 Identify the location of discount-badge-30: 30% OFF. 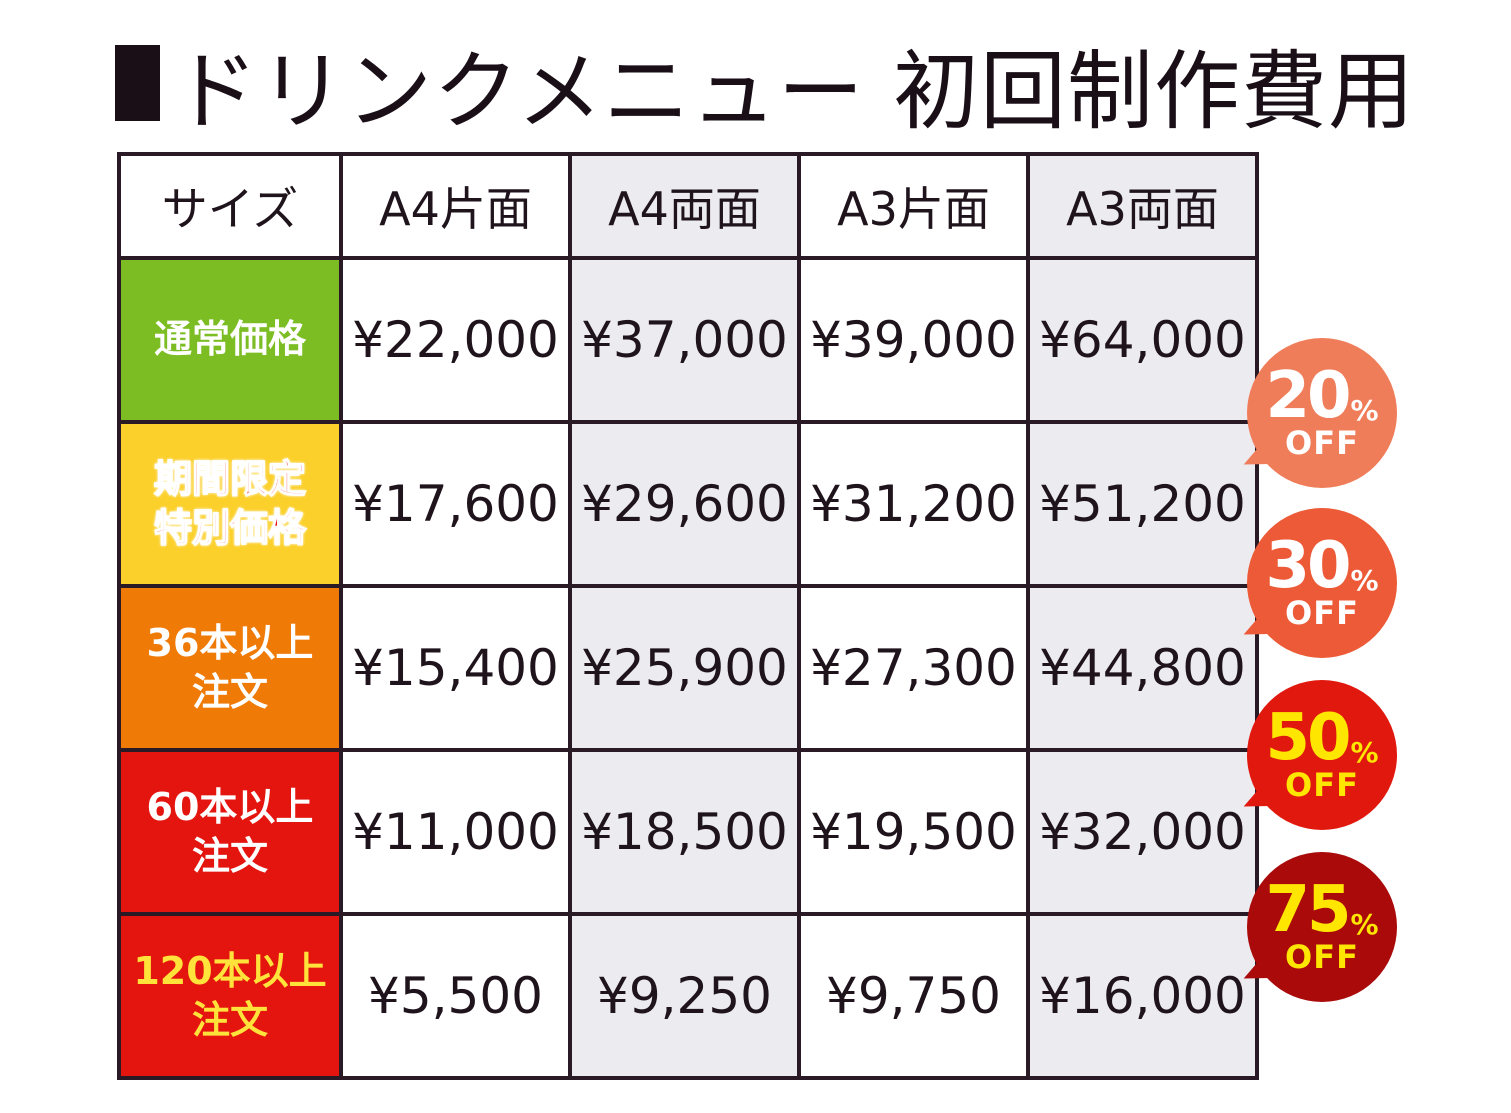
(1316, 583).